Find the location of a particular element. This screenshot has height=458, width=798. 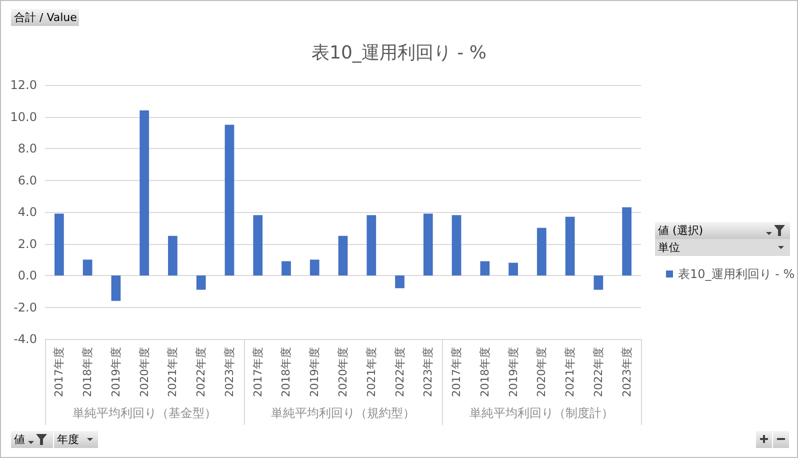

field-button: 年度 is located at coordinates (76, 439).